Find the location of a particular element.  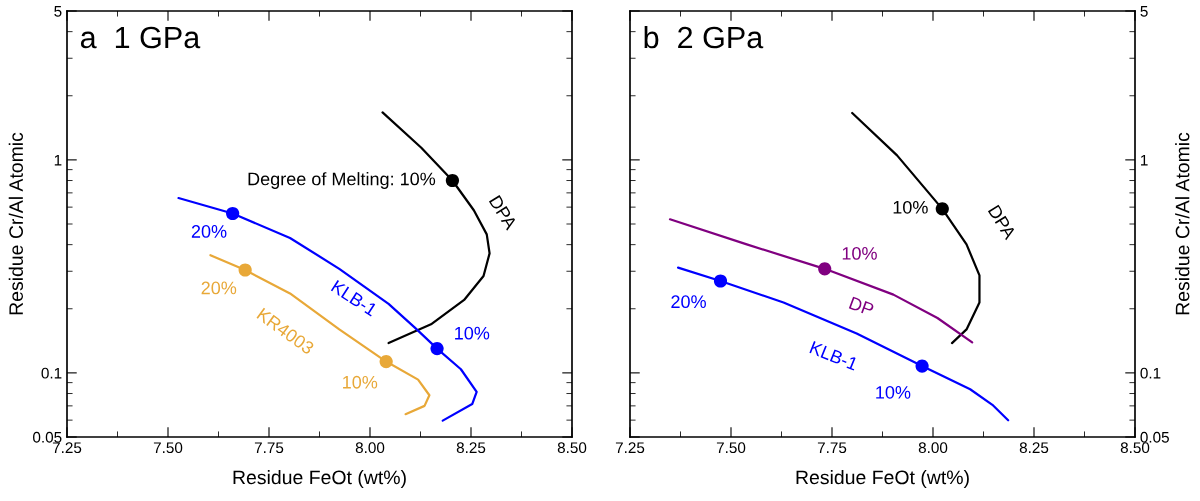

chart-title: b 2 GPa is located at coordinates (704, 37).